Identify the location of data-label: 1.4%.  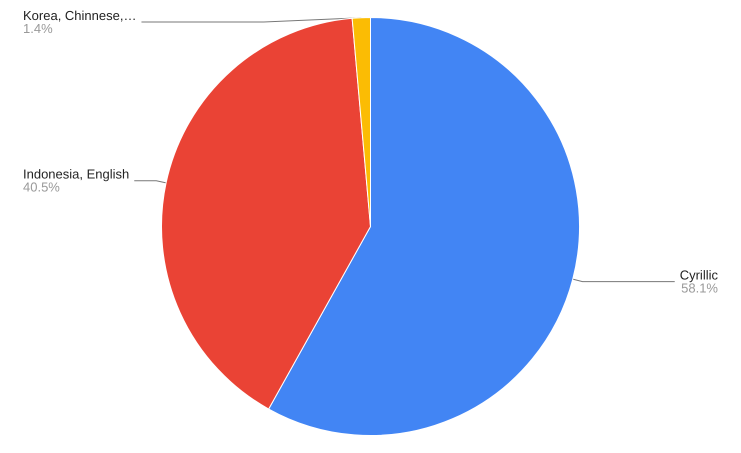
(38, 28).